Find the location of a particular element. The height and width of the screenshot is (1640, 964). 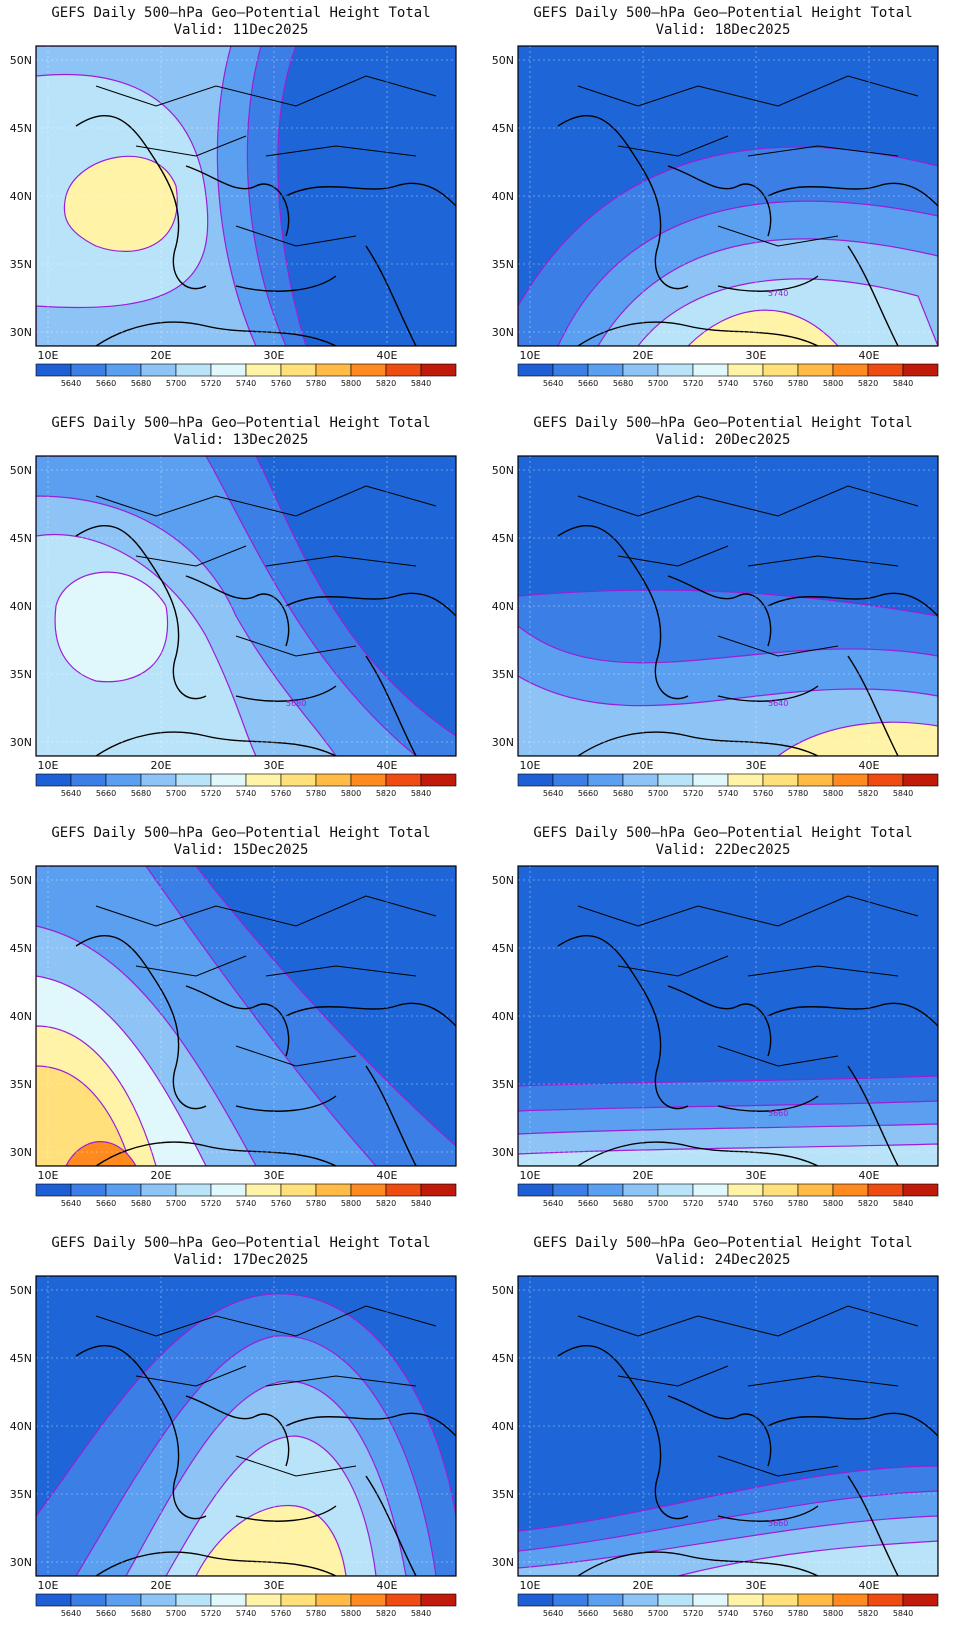

panel-valid-date: Valid: 22Dec2025 is located at coordinates (723, 850).